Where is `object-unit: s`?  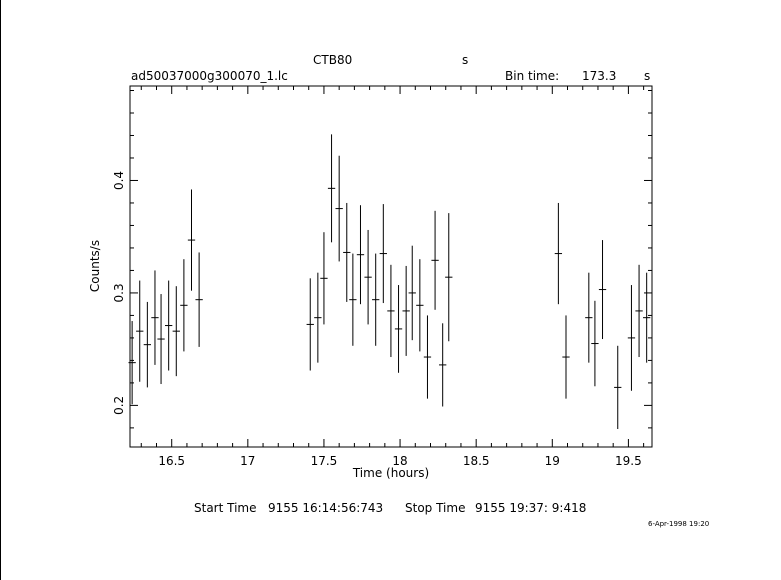 object-unit: s is located at coordinates (465, 60).